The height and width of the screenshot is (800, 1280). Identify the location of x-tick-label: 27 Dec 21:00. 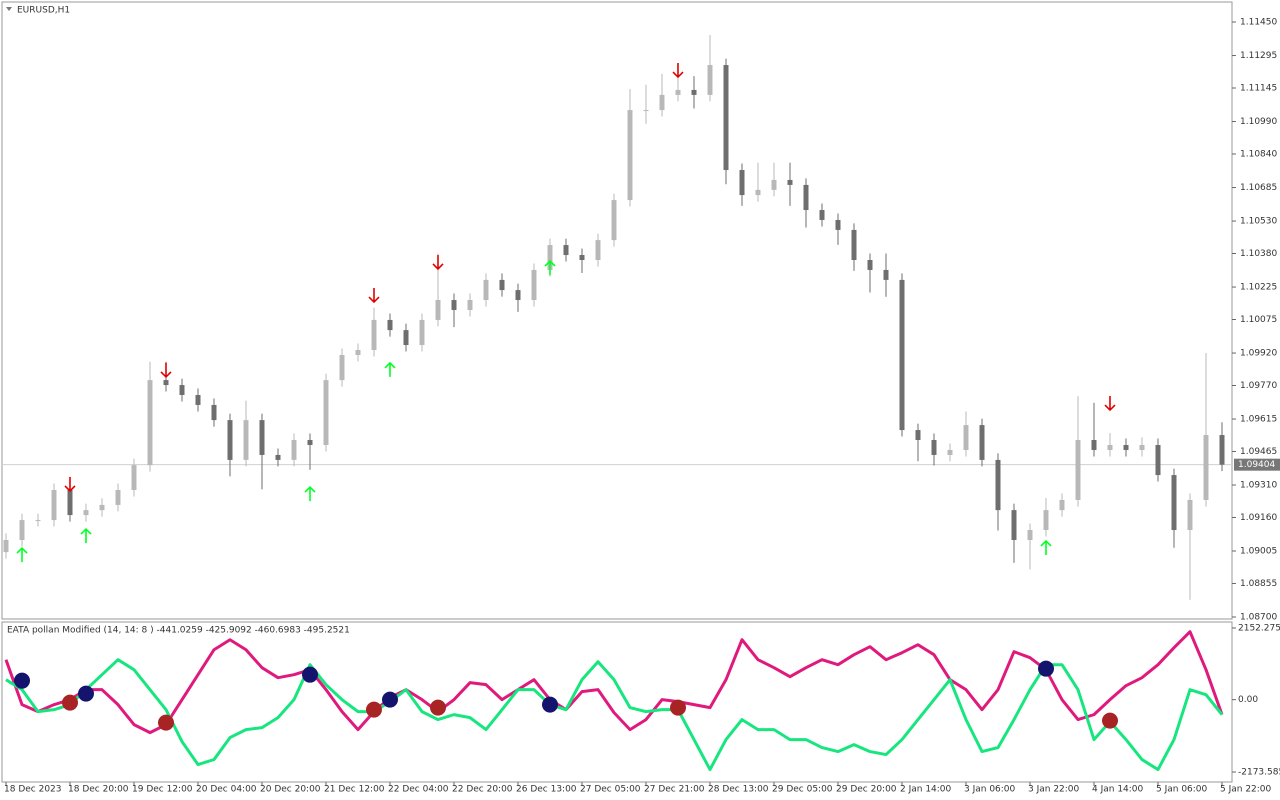
(674, 790).